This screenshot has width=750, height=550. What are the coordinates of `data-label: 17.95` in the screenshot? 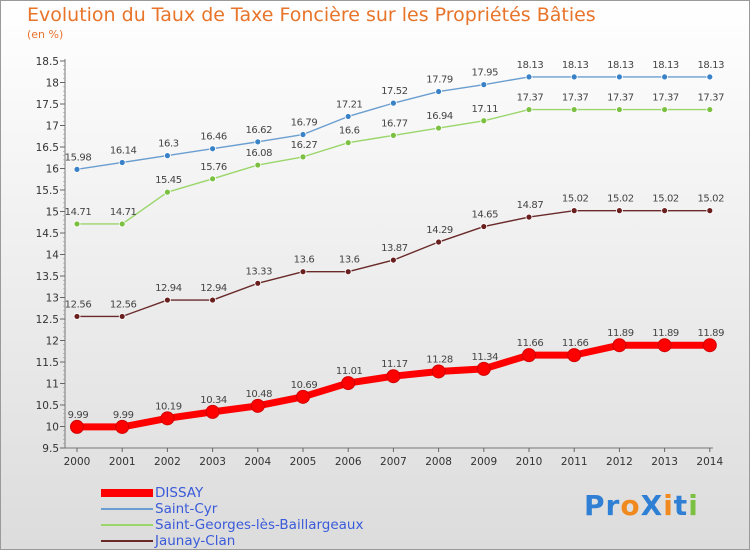 It's located at (484, 73).